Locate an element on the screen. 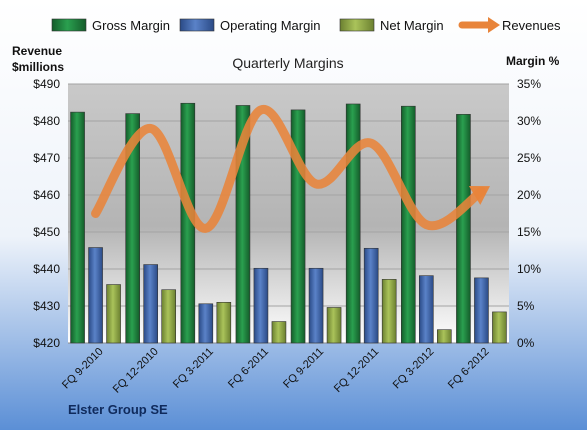  left-tick-label: $470 is located at coordinates (46, 158).